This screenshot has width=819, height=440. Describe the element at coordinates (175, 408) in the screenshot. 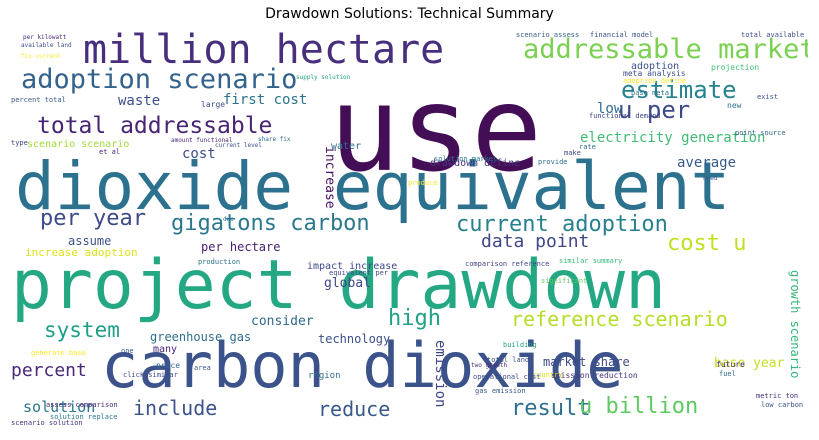

I see `cloud-word: include` at that location.